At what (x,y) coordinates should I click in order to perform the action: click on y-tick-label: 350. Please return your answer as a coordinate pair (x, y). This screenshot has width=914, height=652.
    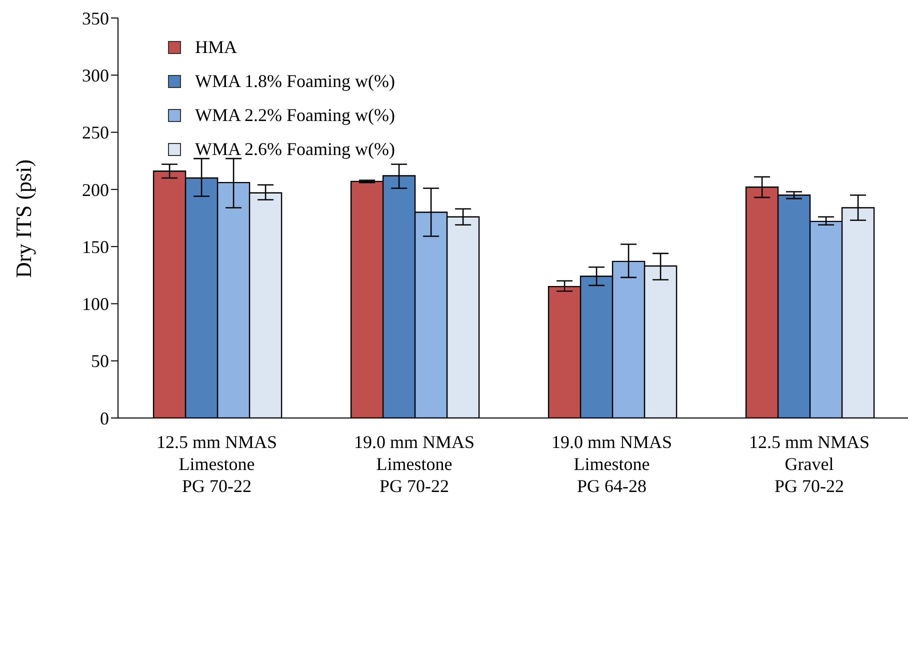
    Looking at the image, I should click on (95, 18).